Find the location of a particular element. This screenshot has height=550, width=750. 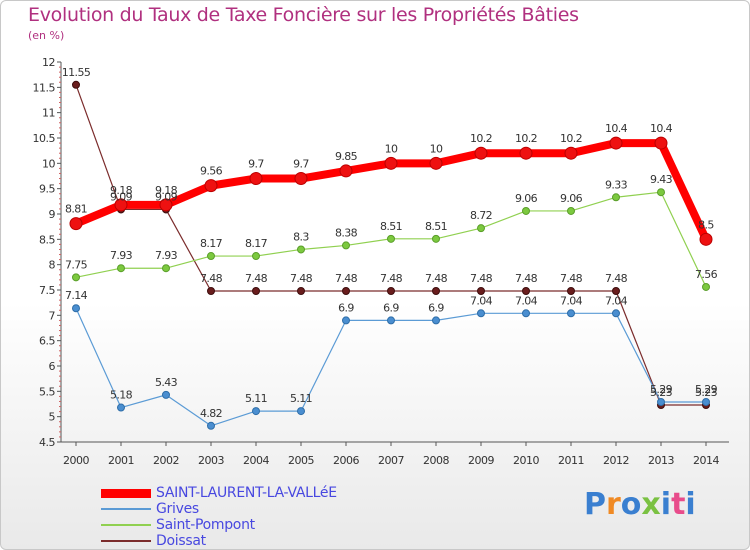

data-label: 9.09 is located at coordinates (121, 196).